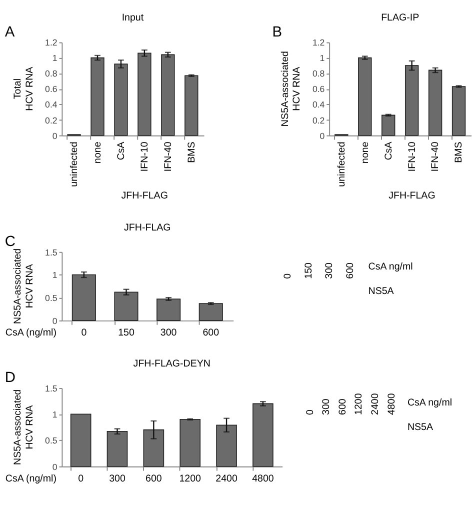 This screenshot has height=506, width=476. I want to click on text: A, so click(9, 32).